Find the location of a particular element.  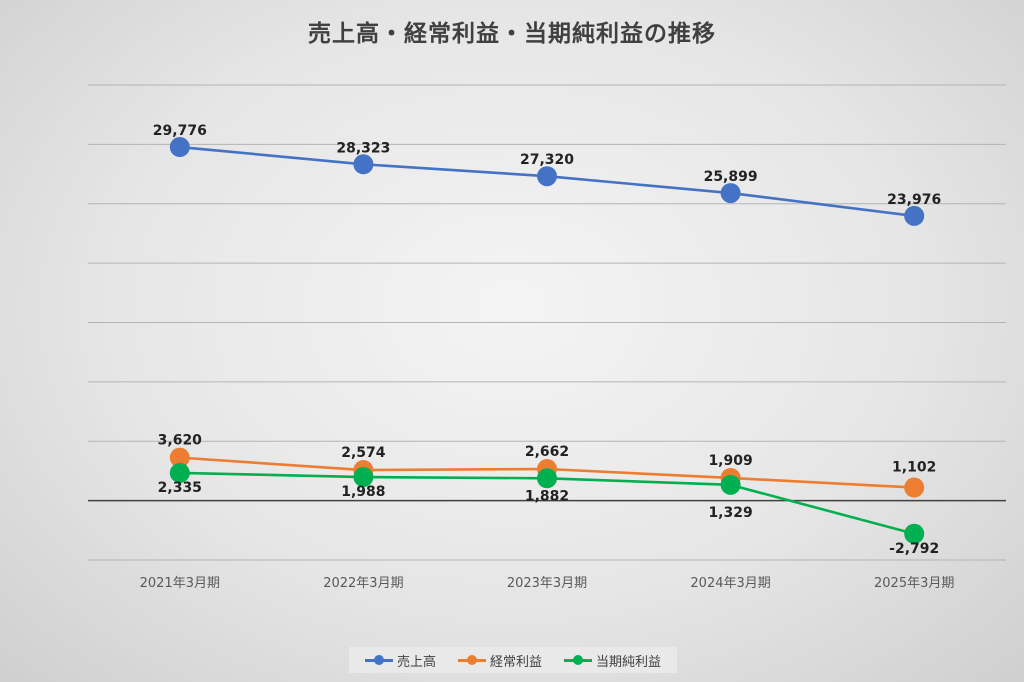

legend-swatch-ordinary-profit is located at coordinates (471, 660).